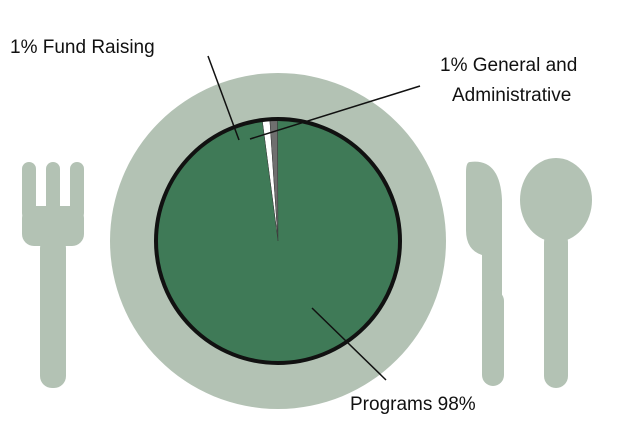 The height and width of the screenshot is (425, 619). What do you see at coordinates (511, 95) in the screenshot?
I see `label-general-line2: Administrative` at bounding box center [511, 95].